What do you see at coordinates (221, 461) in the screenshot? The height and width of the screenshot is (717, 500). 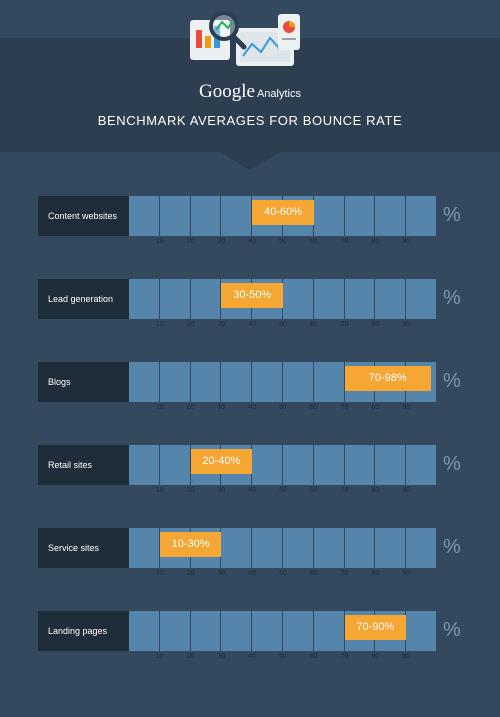 I see `range-bar: 20-40%` at bounding box center [221, 461].